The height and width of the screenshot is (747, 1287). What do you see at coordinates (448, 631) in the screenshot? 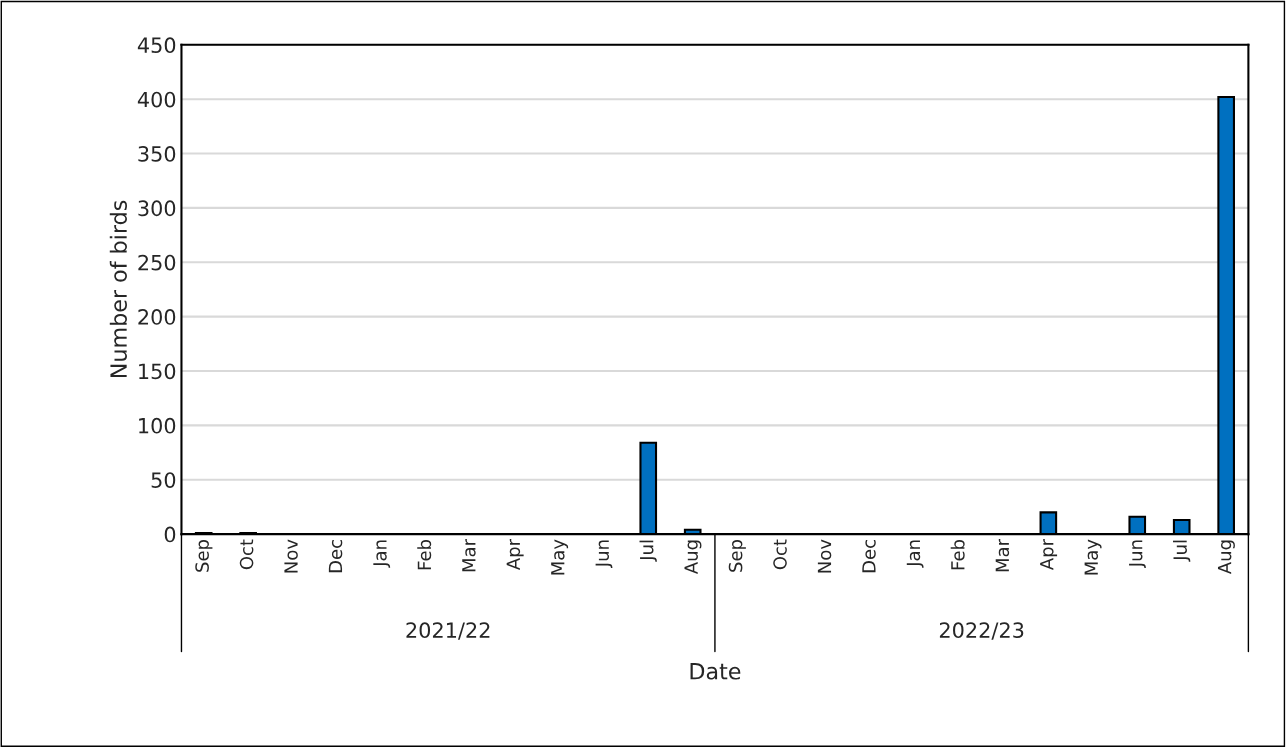
I see `text: 2021/22` at bounding box center [448, 631].